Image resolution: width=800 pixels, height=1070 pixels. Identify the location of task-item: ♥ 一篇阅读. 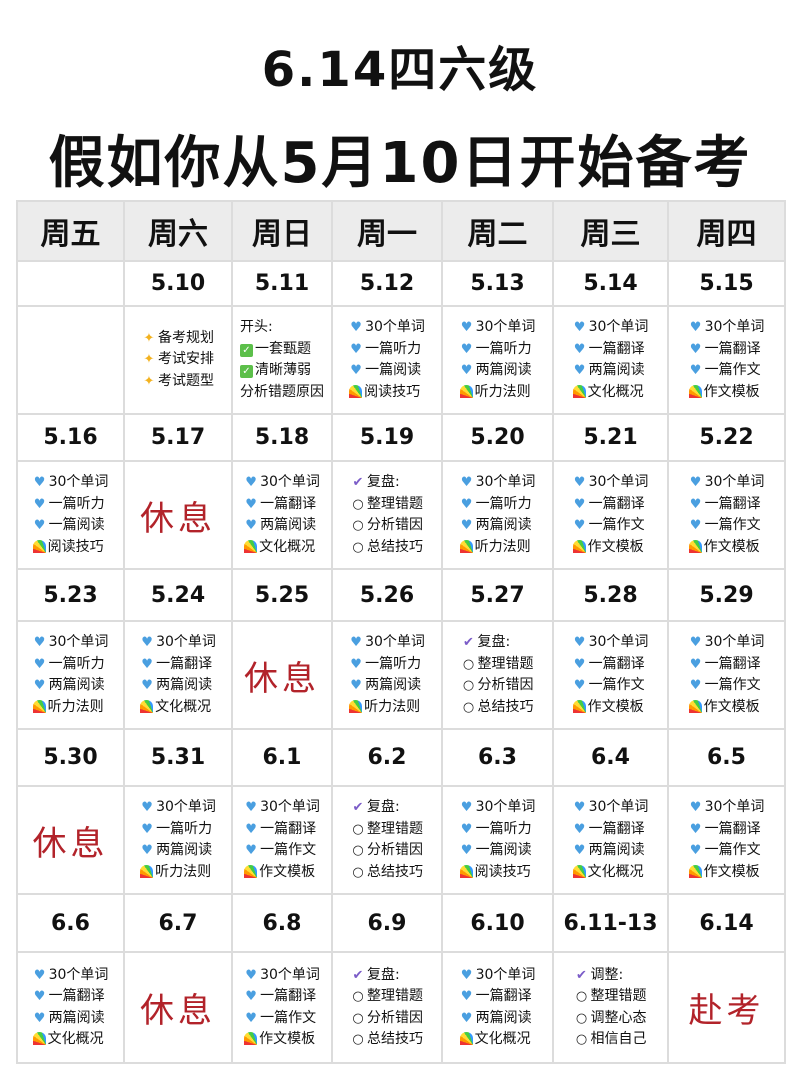
(387, 371).